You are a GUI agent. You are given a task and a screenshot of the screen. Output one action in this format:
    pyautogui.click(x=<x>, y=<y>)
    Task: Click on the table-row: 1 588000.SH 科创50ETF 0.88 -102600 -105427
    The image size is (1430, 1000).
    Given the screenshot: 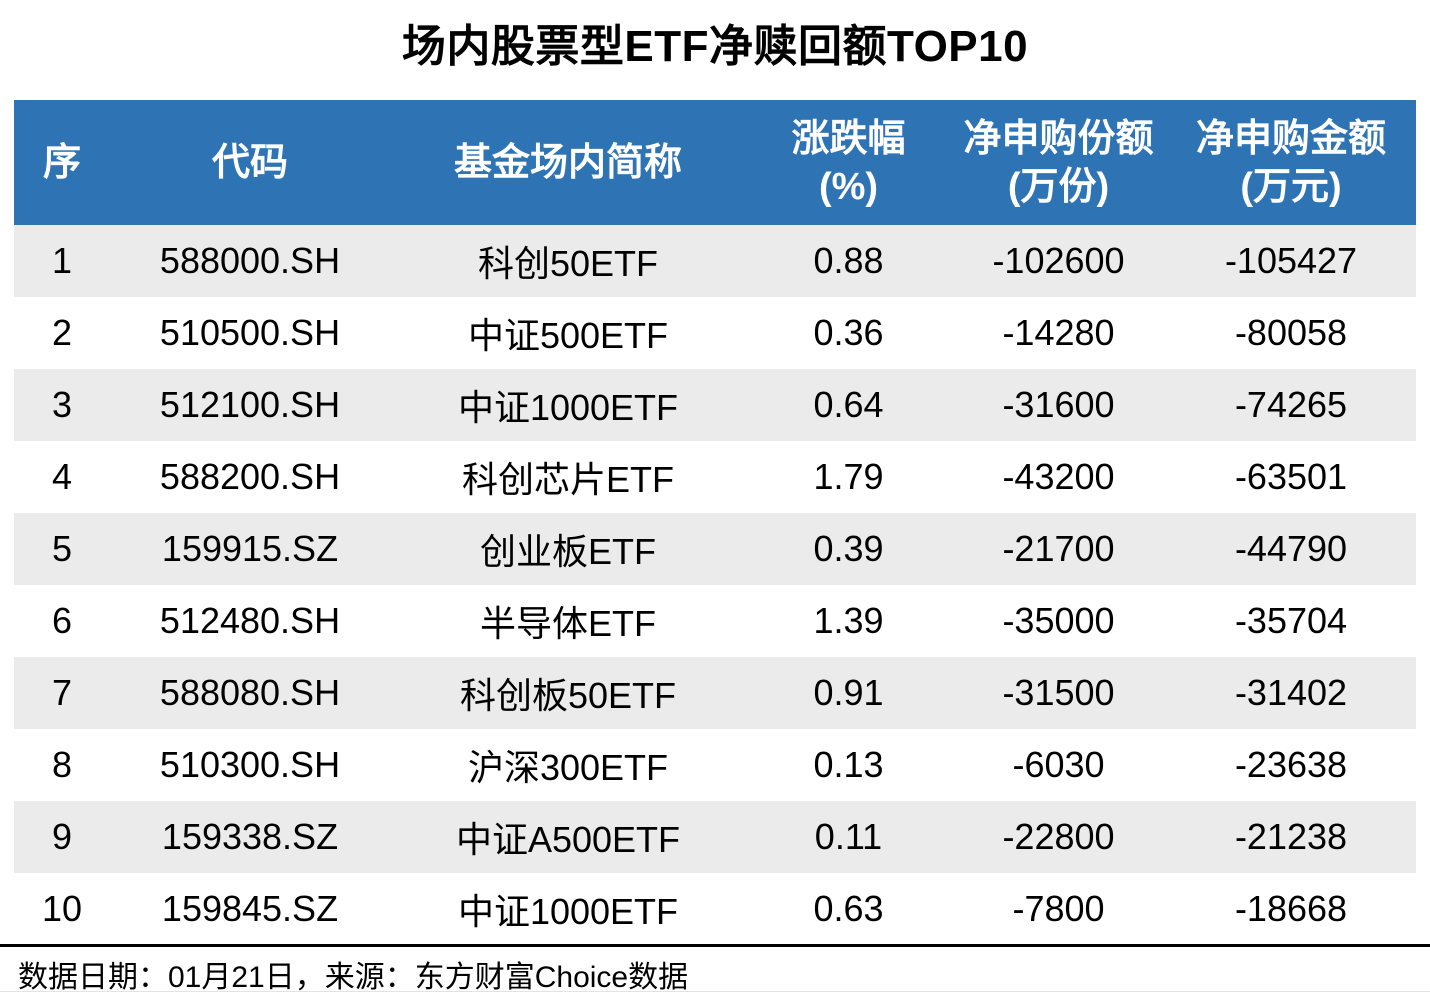 What is the action you would take?
    pyautogui.click(x=715, y=261)
    